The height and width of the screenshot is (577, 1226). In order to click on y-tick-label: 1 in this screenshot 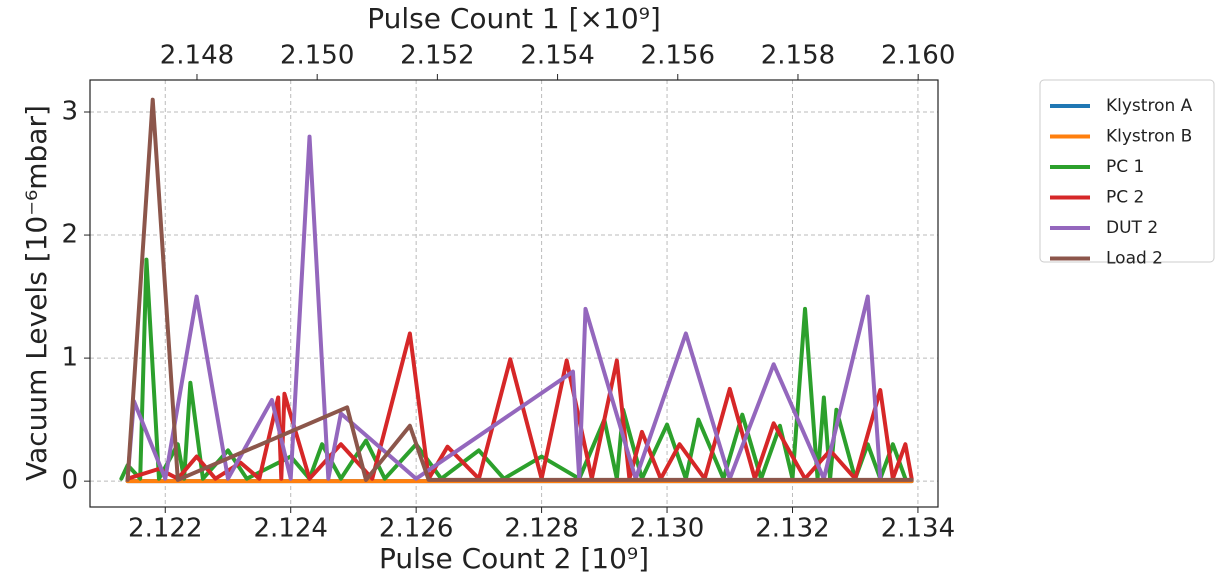, I will do `click(69, 358)`.